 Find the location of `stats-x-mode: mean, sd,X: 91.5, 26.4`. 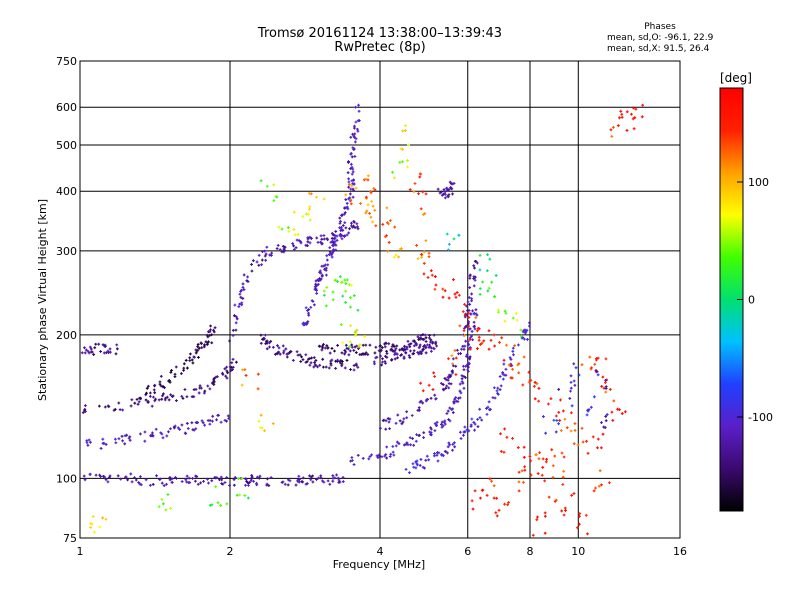

stats-x-mode: mean, sd,X: 91.5, 26.4 is located at coordinates (658, 49).